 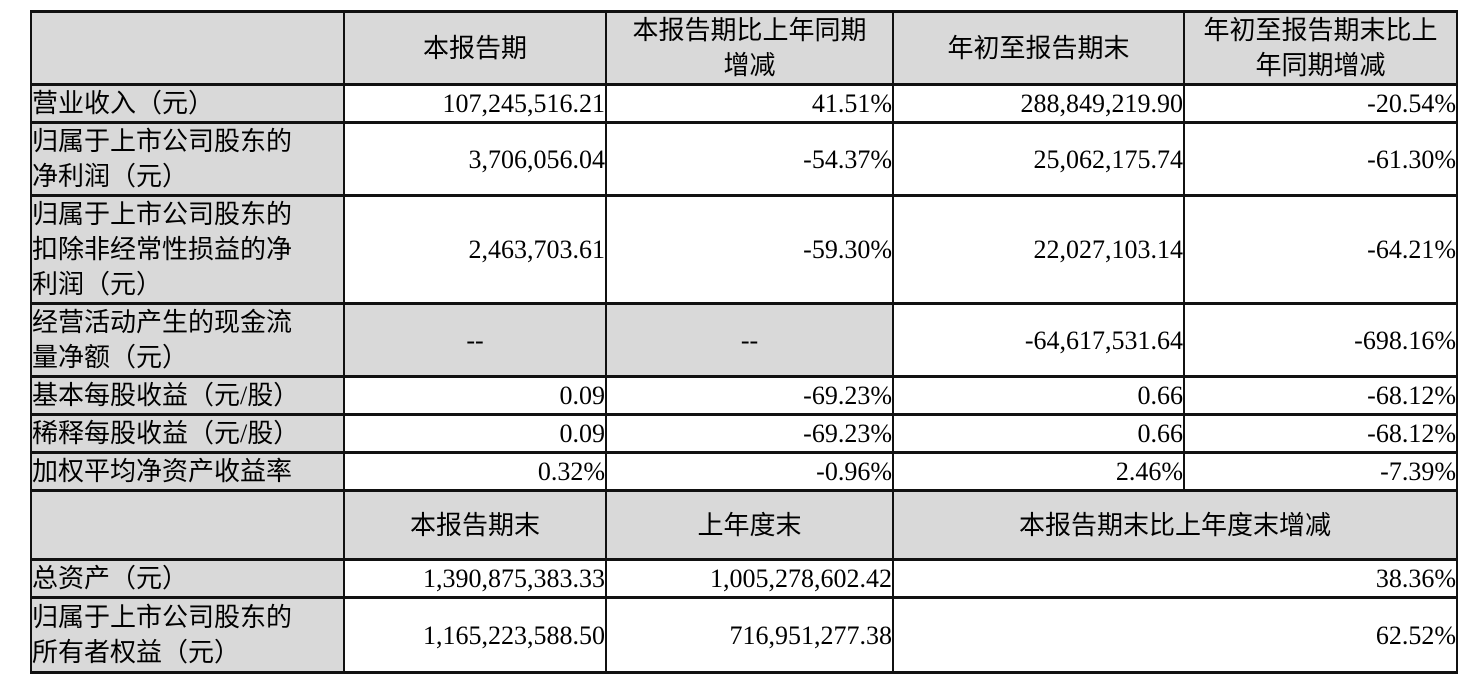 What do you see at coordinates (475, 103) in the screenshot?
I see `cell-current: 107,245,516.21` at bounding box center [475, 103].